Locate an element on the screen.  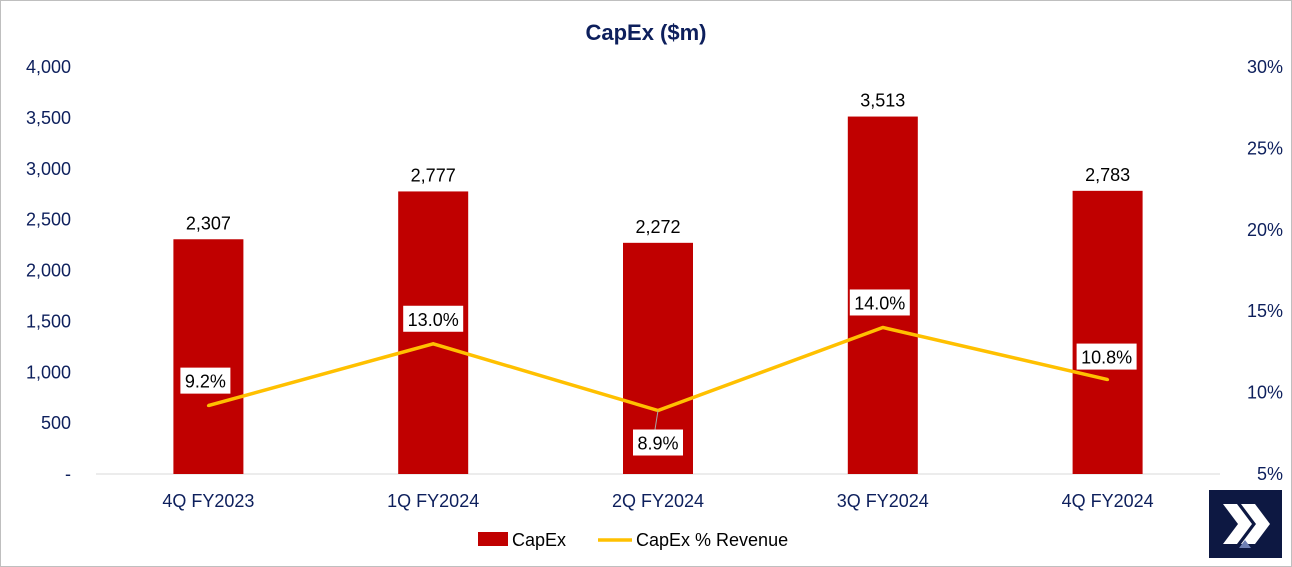
y-right-tick-label: 20% is located at coordinates (1265, 230).